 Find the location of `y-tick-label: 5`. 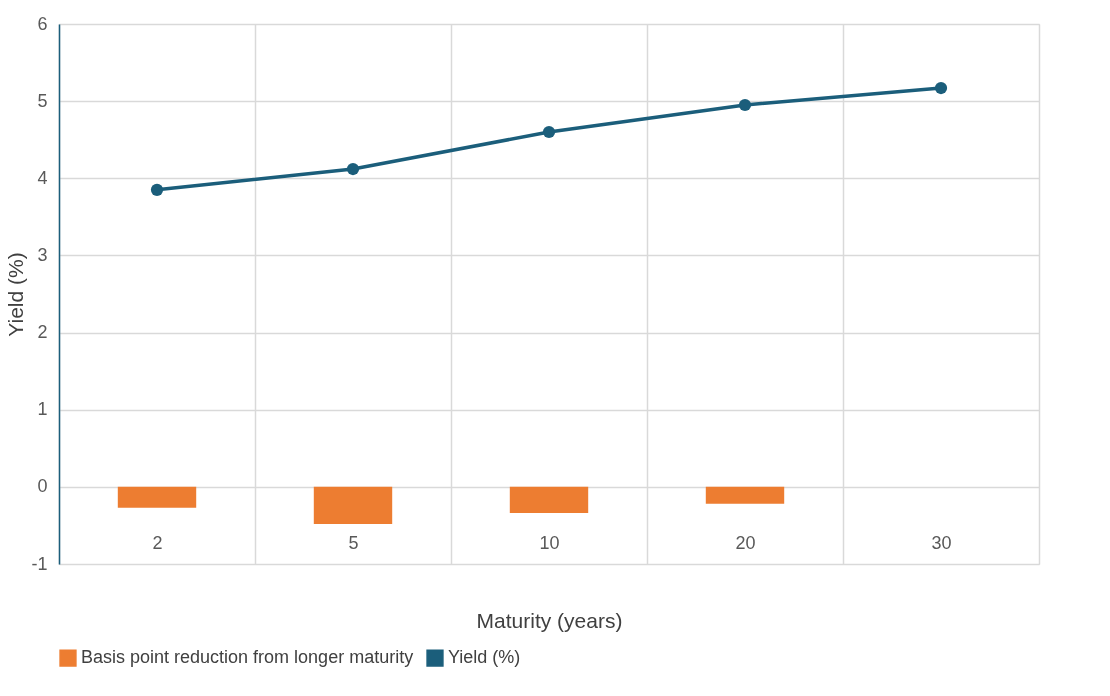

y-tick-label: 5 is located at coordinates (42, 100).